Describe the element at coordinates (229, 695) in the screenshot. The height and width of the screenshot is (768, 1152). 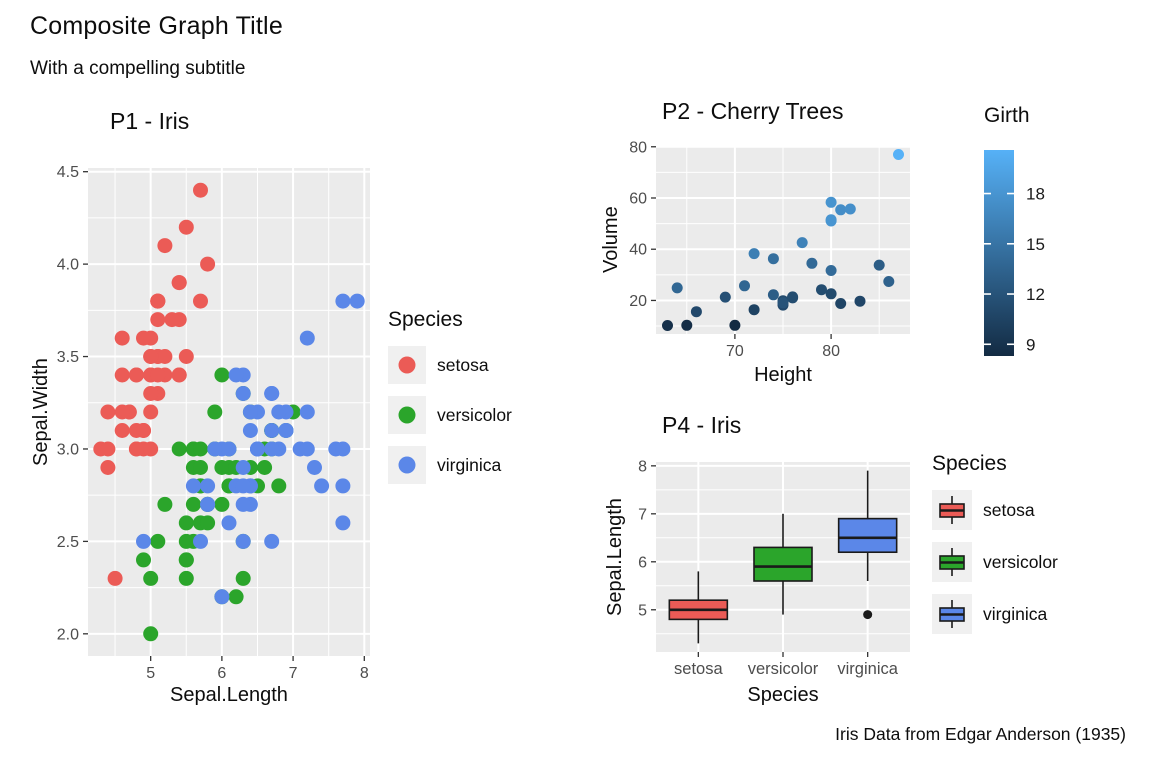
I see `plot-p1-x-axis-label: Sepal.Length` at that location.